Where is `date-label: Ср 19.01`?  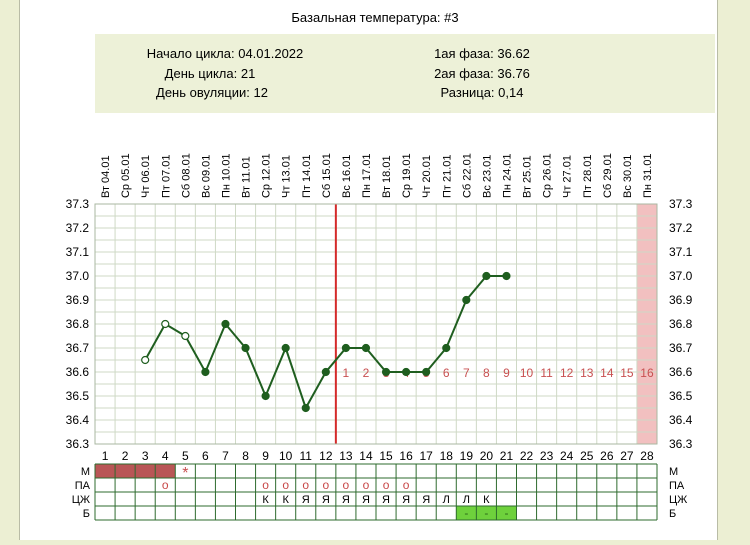
date-label: Ср 19.01 is located at coordinates (407, 175).